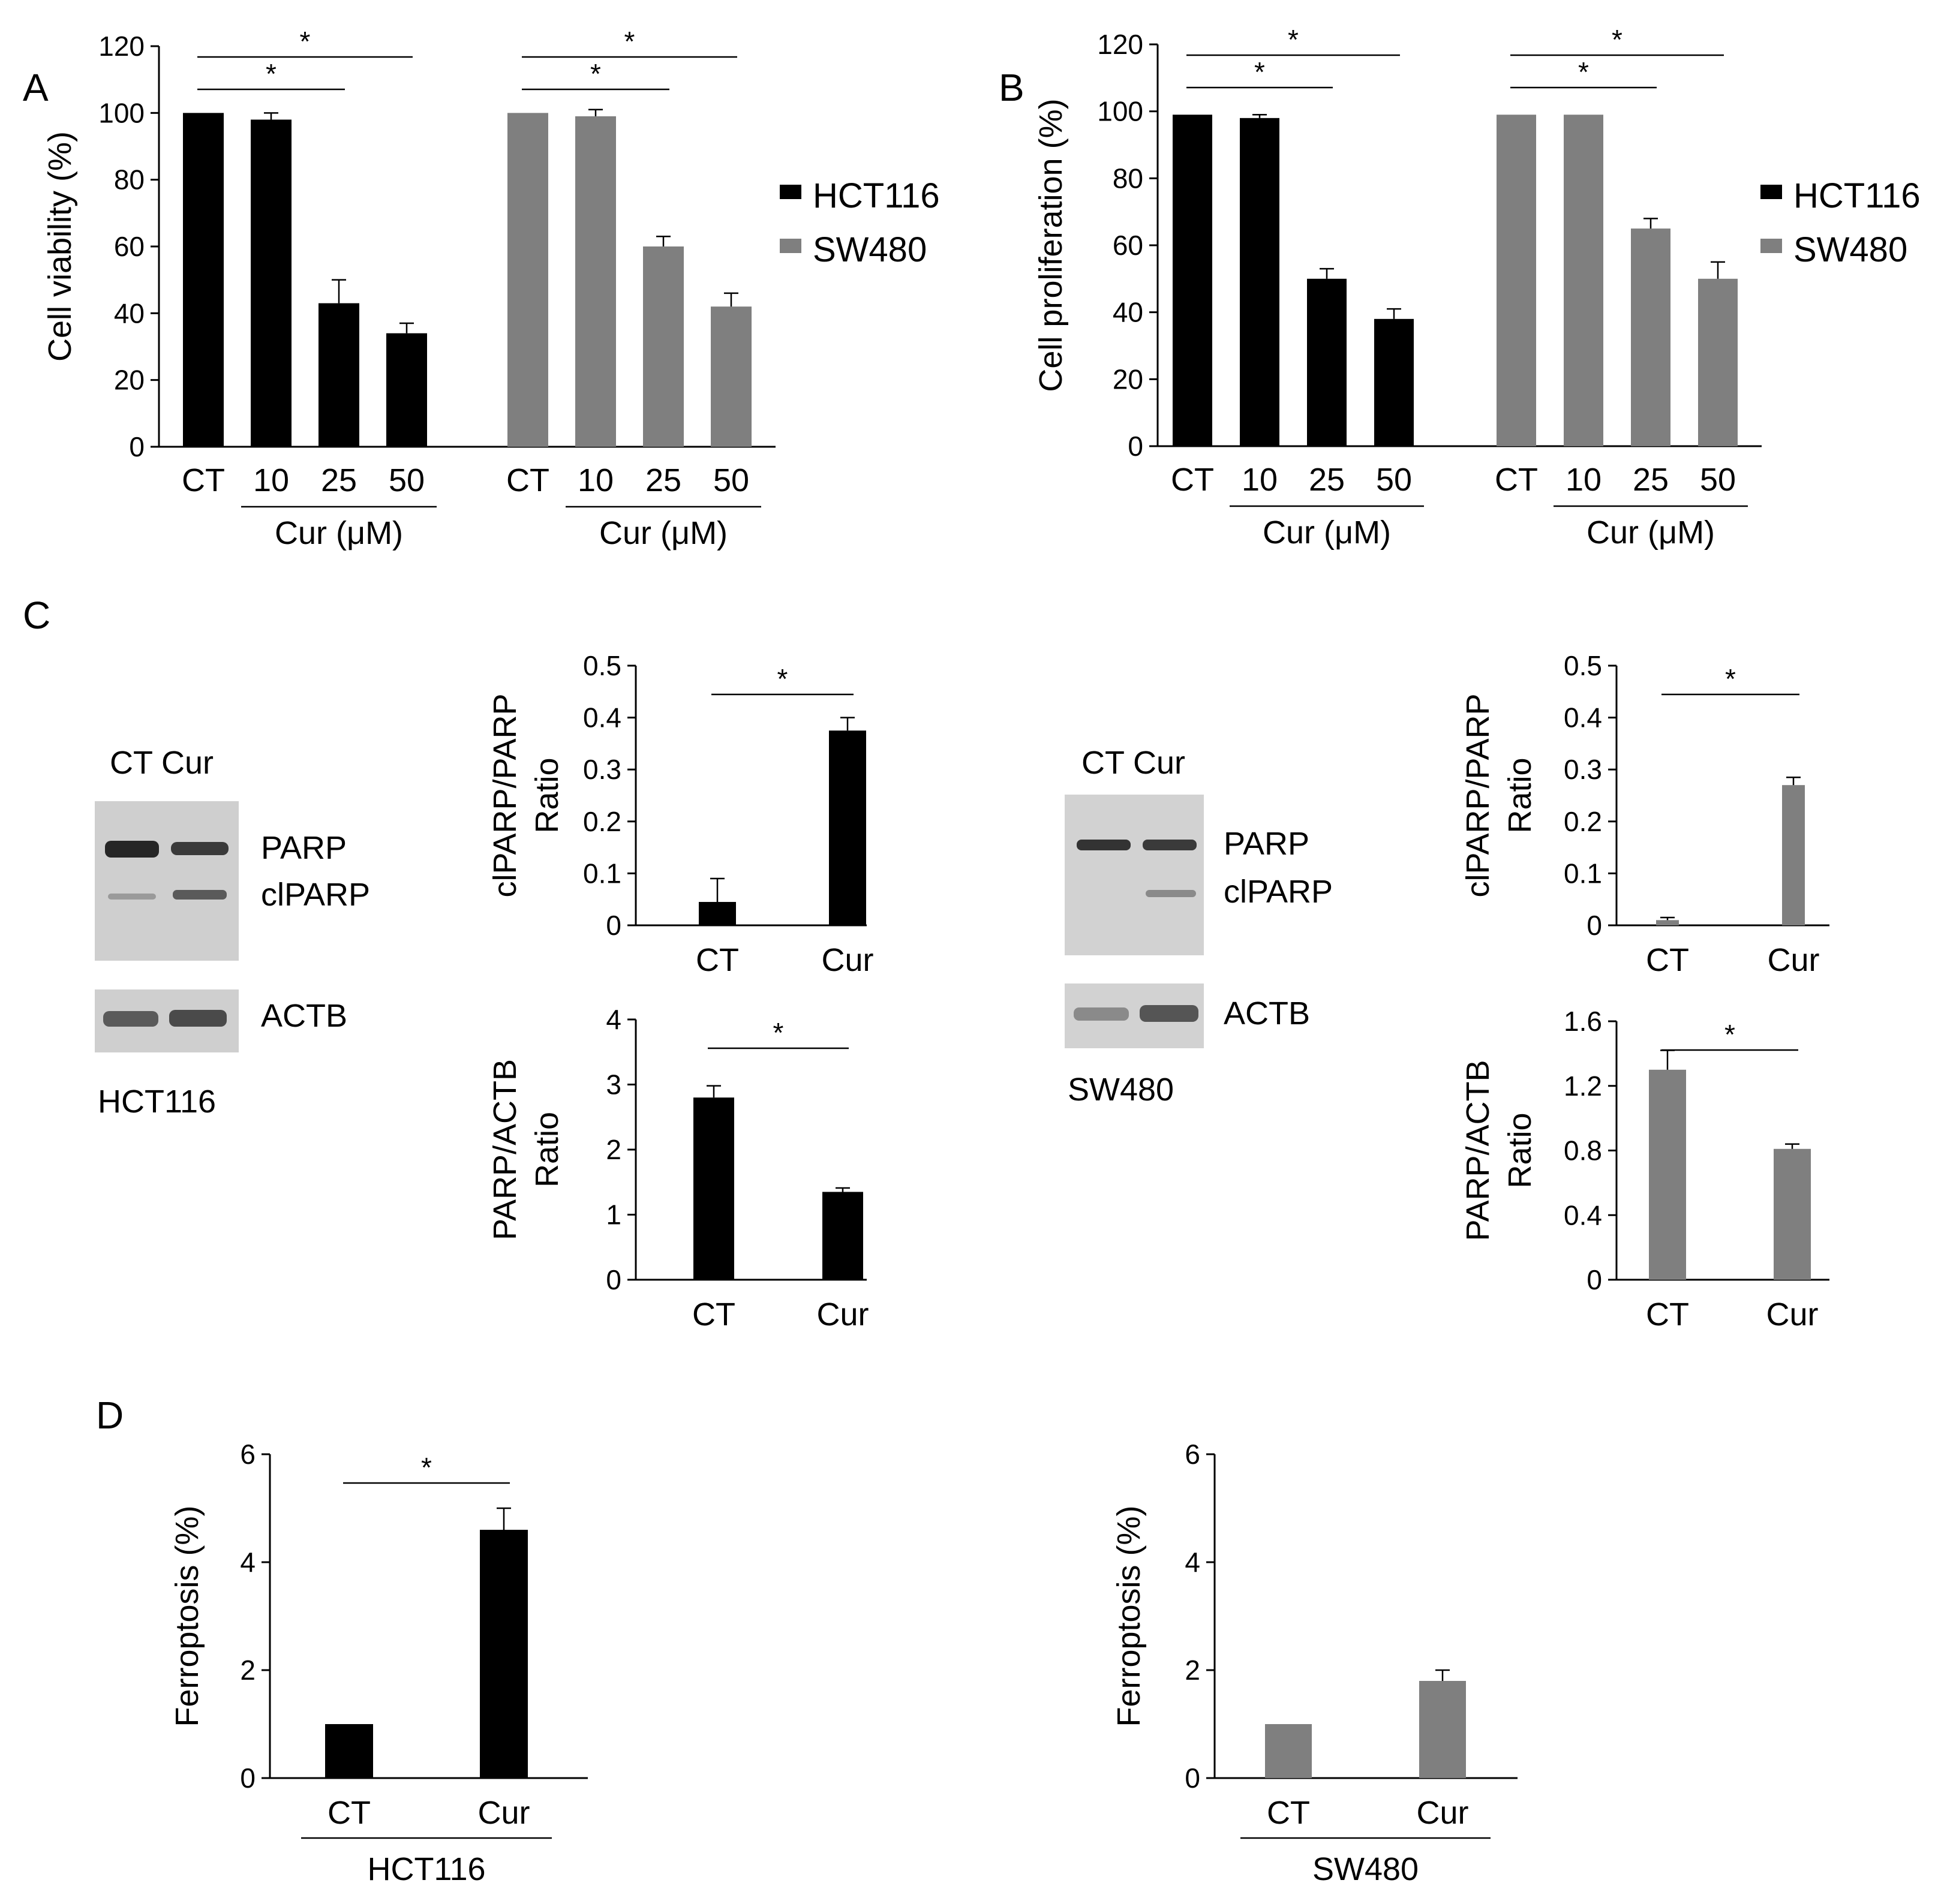 This screenshot has height=1904, width=1944. Describe the element at coordinates (1051, 245) in the screenshot. I see `y-axis-label: Cell proliferation (%)` at that location.